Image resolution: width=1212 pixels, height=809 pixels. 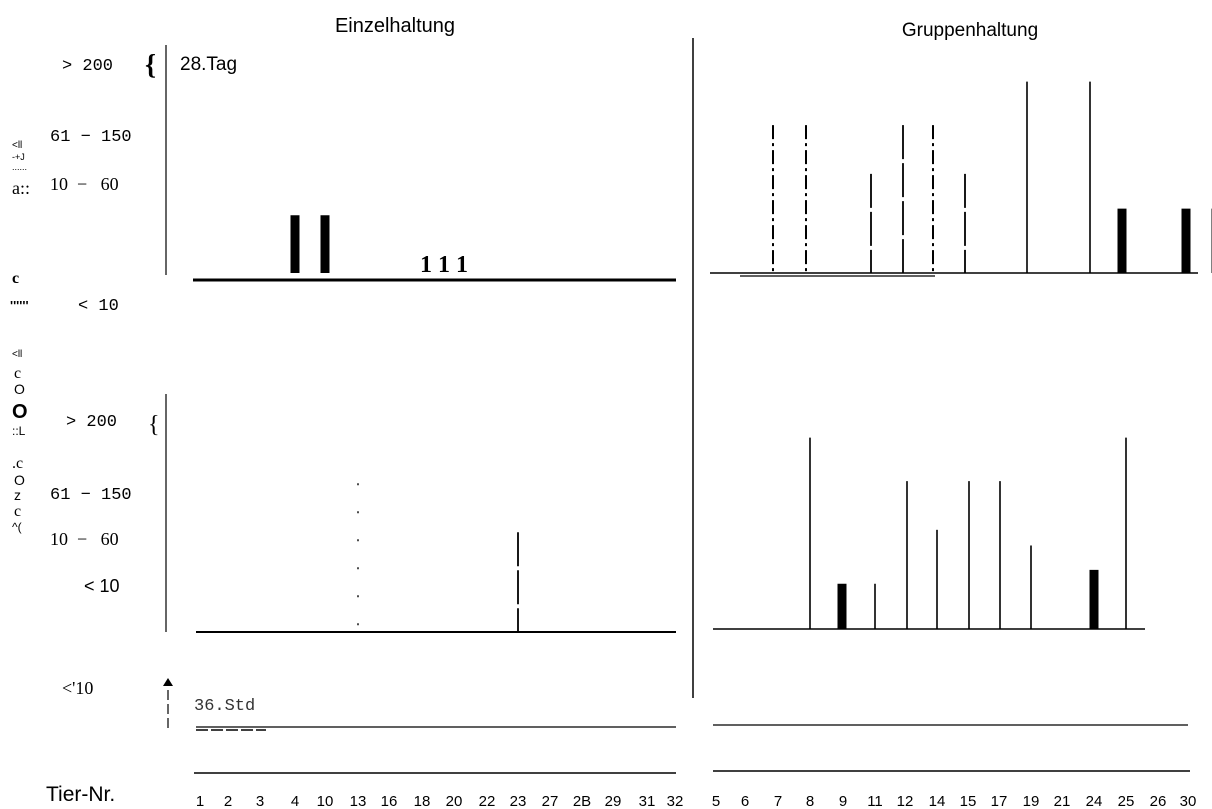 I want to click on x-tick-label: 29, so click(x=613, y=801).